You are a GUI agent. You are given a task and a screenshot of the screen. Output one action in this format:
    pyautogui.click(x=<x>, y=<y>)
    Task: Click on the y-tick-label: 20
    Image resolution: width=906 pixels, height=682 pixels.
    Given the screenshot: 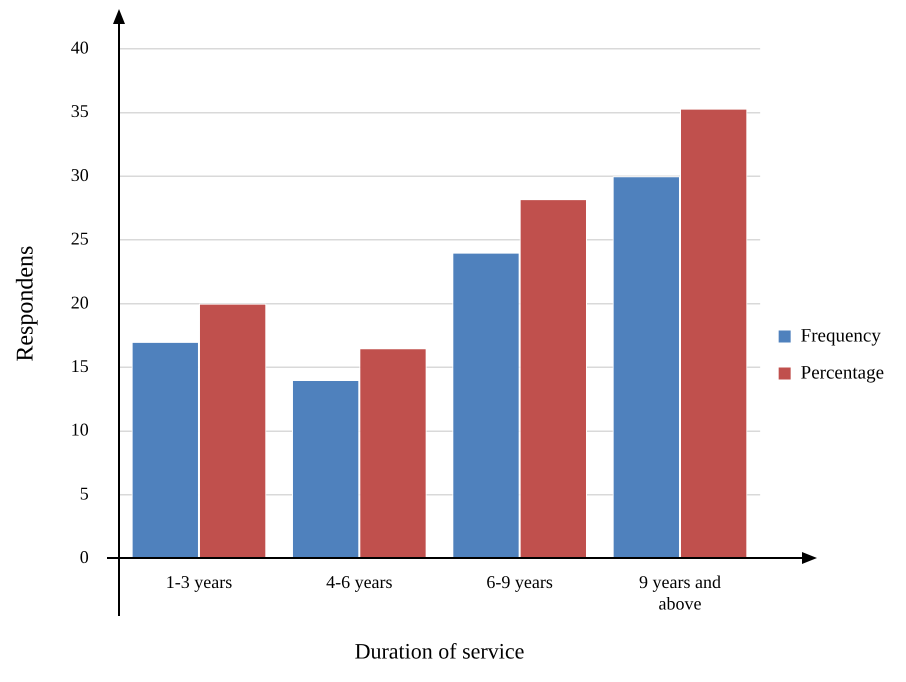 What is the action you would take?
    pyautogui.click(x=79, y=302)
    